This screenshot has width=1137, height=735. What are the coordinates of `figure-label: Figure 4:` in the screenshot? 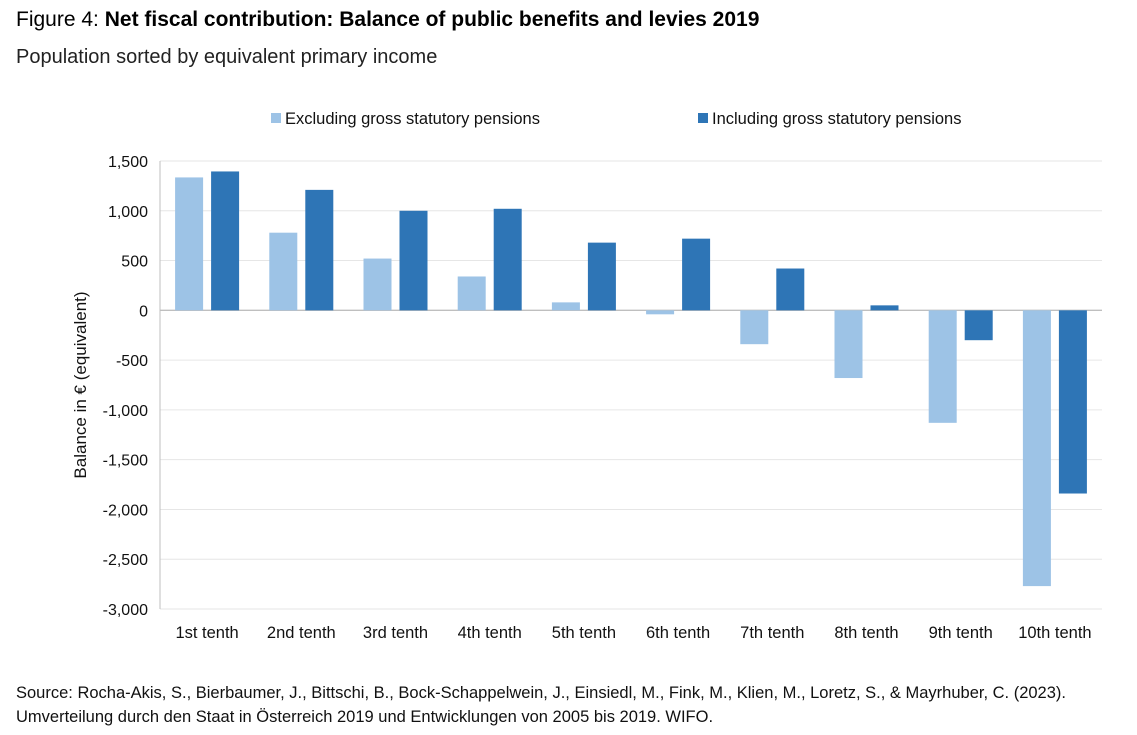 It's located at (57, 19).